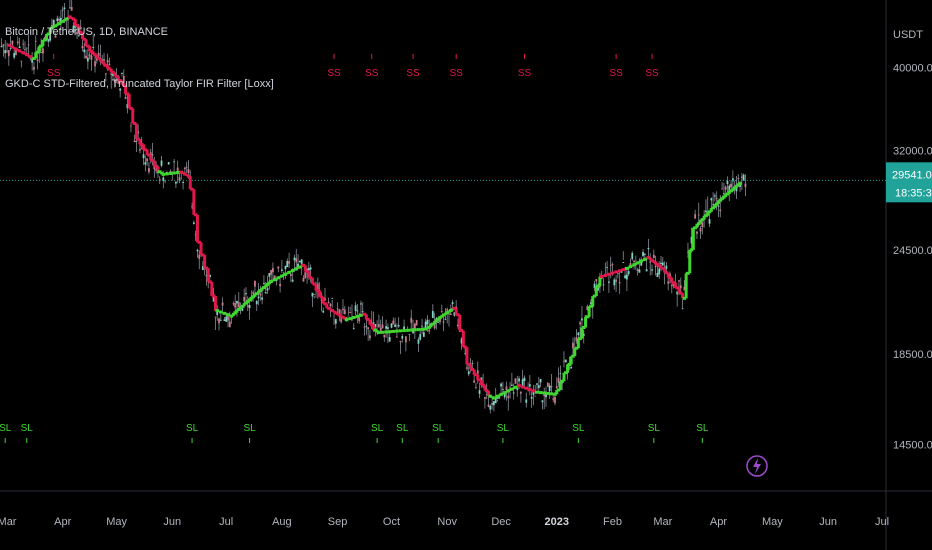 This screenshot has width=932, height=550. Describe the element at coordinates (87, 32) in the screenshot. I see `symbol-legend: Bitcoin / TetherUS, 1D, BINANCE` at that location.